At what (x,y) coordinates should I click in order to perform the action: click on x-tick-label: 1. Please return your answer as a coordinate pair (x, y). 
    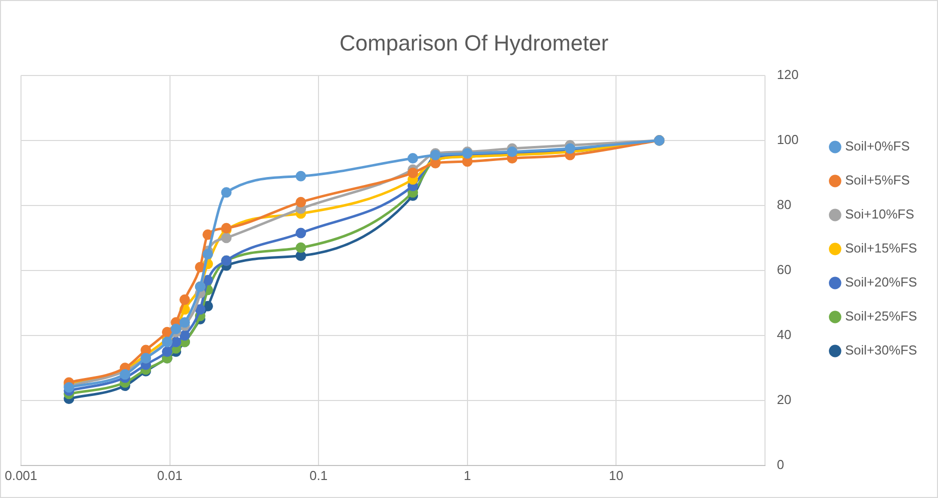
    Looking at the image, I should click on (467, 475).